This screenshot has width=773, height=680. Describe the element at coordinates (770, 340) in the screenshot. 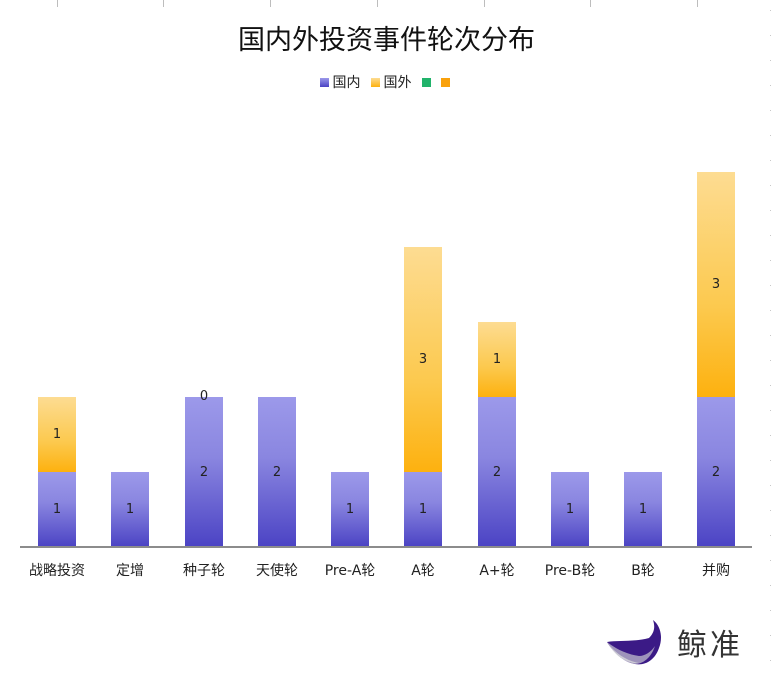

I see `dotted-border` at that location.